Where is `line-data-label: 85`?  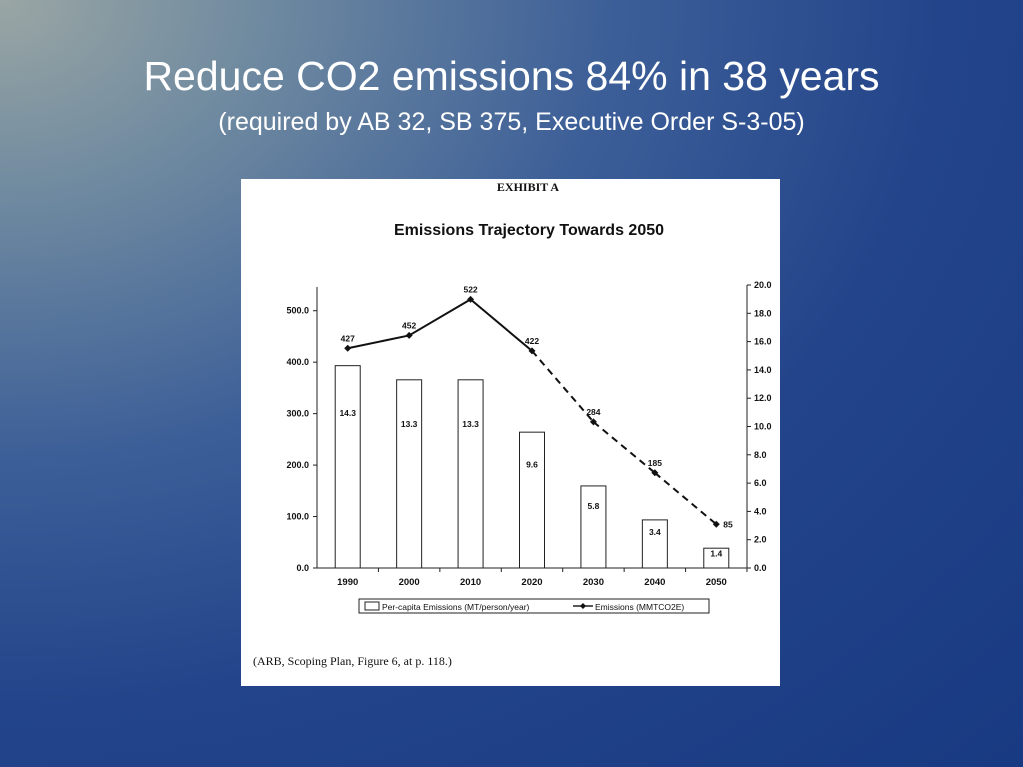 line-data-label: 85 is located at coordinates (728, 524).